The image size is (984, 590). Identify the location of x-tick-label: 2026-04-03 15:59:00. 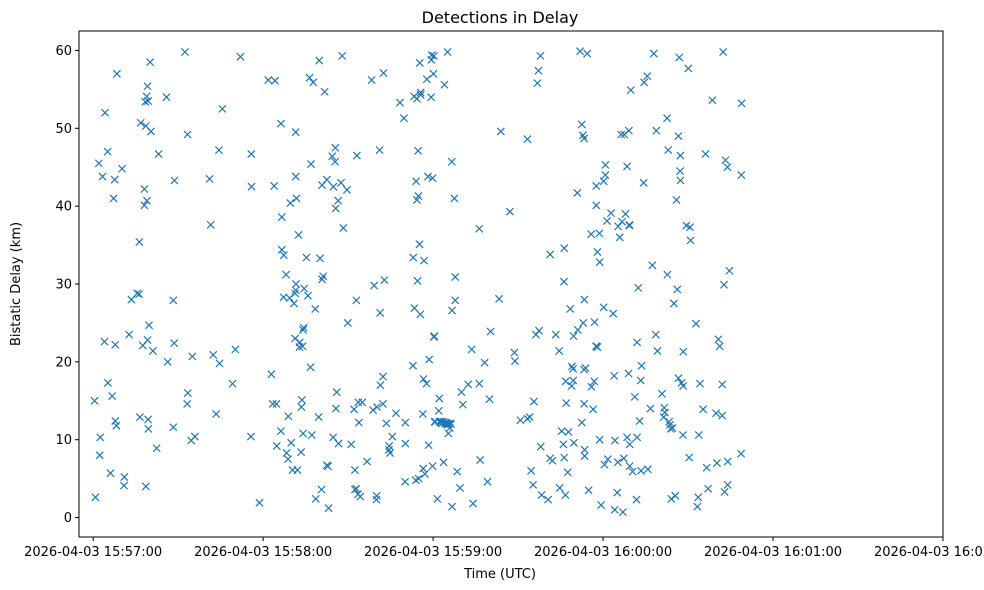
(433, 552).